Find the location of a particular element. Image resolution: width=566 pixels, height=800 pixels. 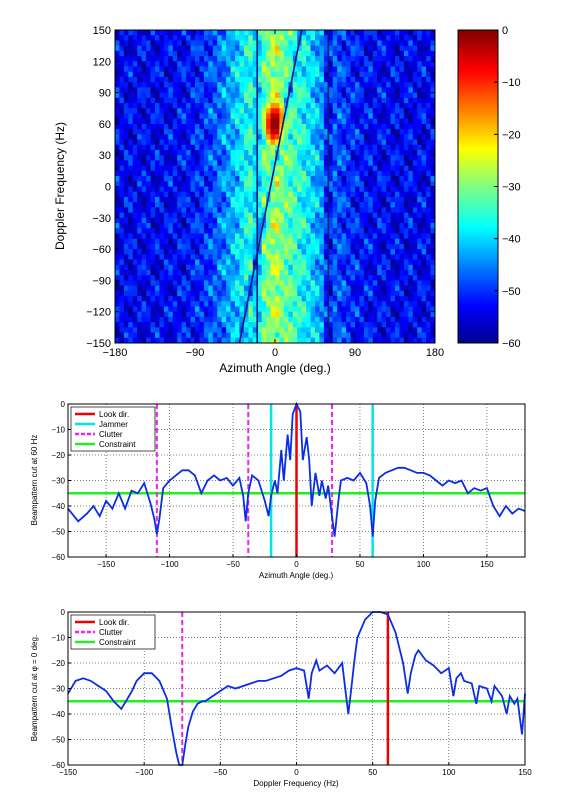

c1-legend-item: Constraint is located at coordinates (117, 444).